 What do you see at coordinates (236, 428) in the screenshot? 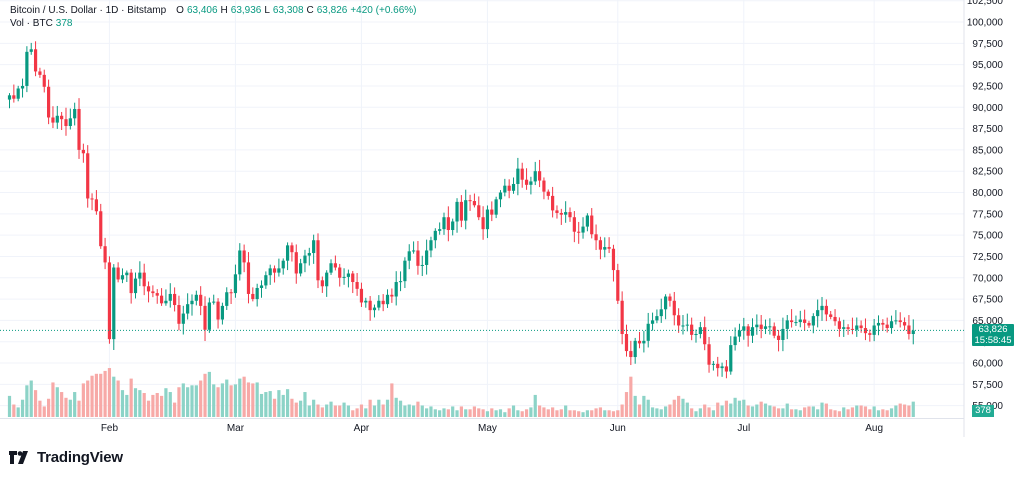
I see `x-tick-label: Mar` at bounding box center [236, 428].